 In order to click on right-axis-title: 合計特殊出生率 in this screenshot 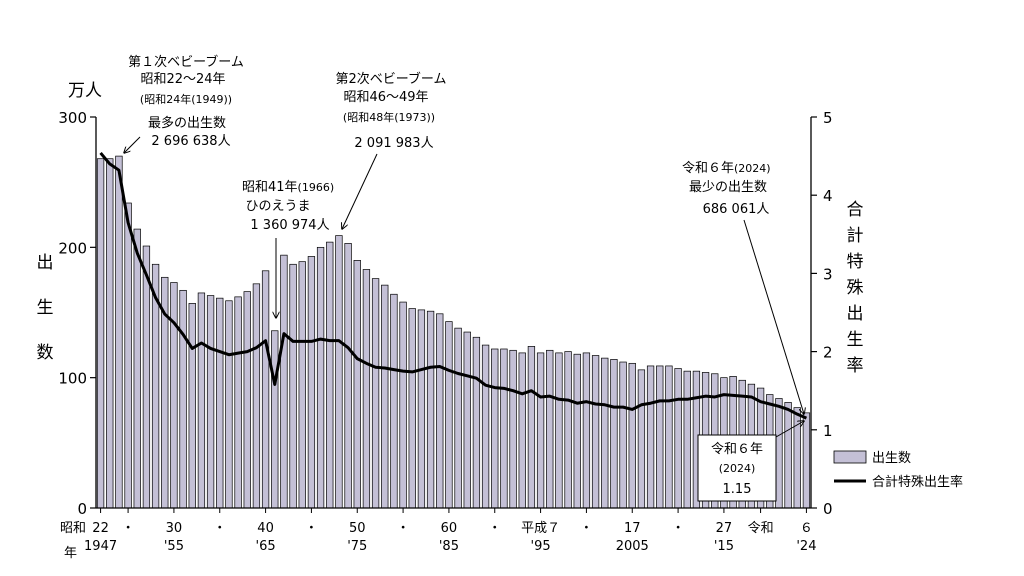, I will do `click(855, 288)`.